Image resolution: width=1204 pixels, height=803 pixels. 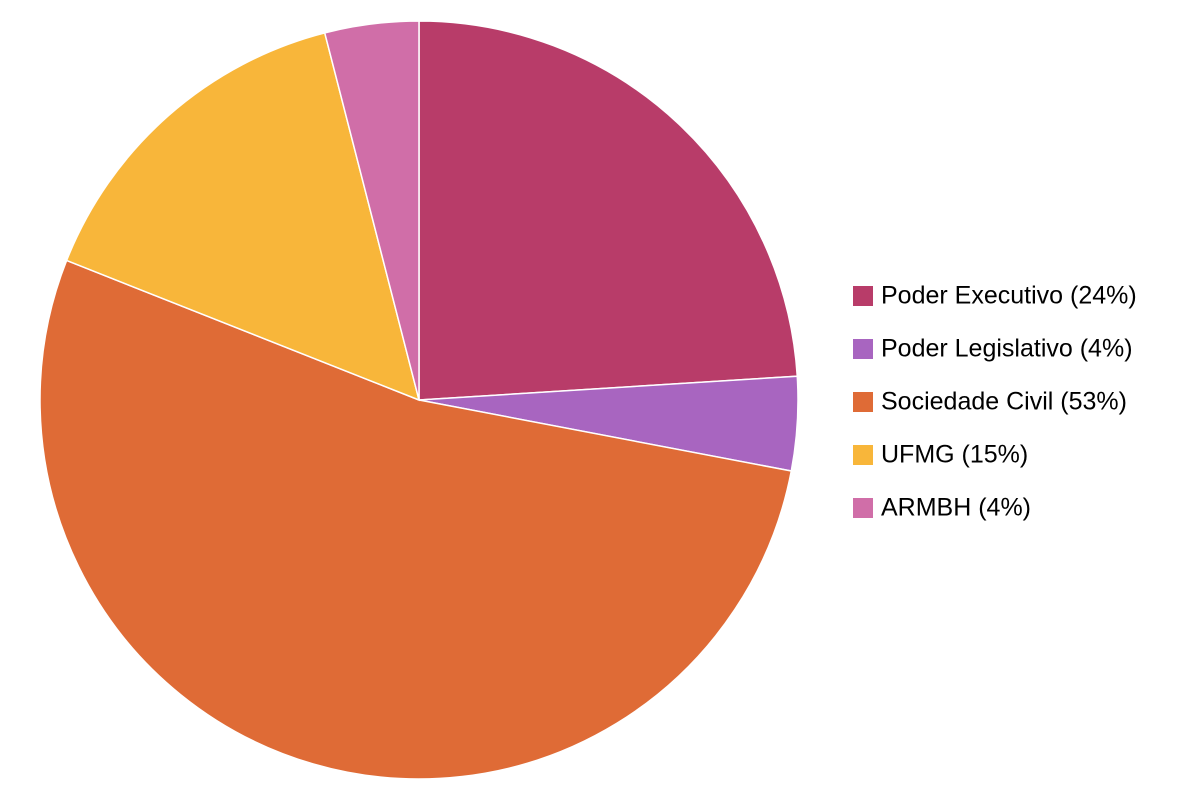 I want to click on legend-label: Poder Executivo (24%), so click(x=1009, y=296).